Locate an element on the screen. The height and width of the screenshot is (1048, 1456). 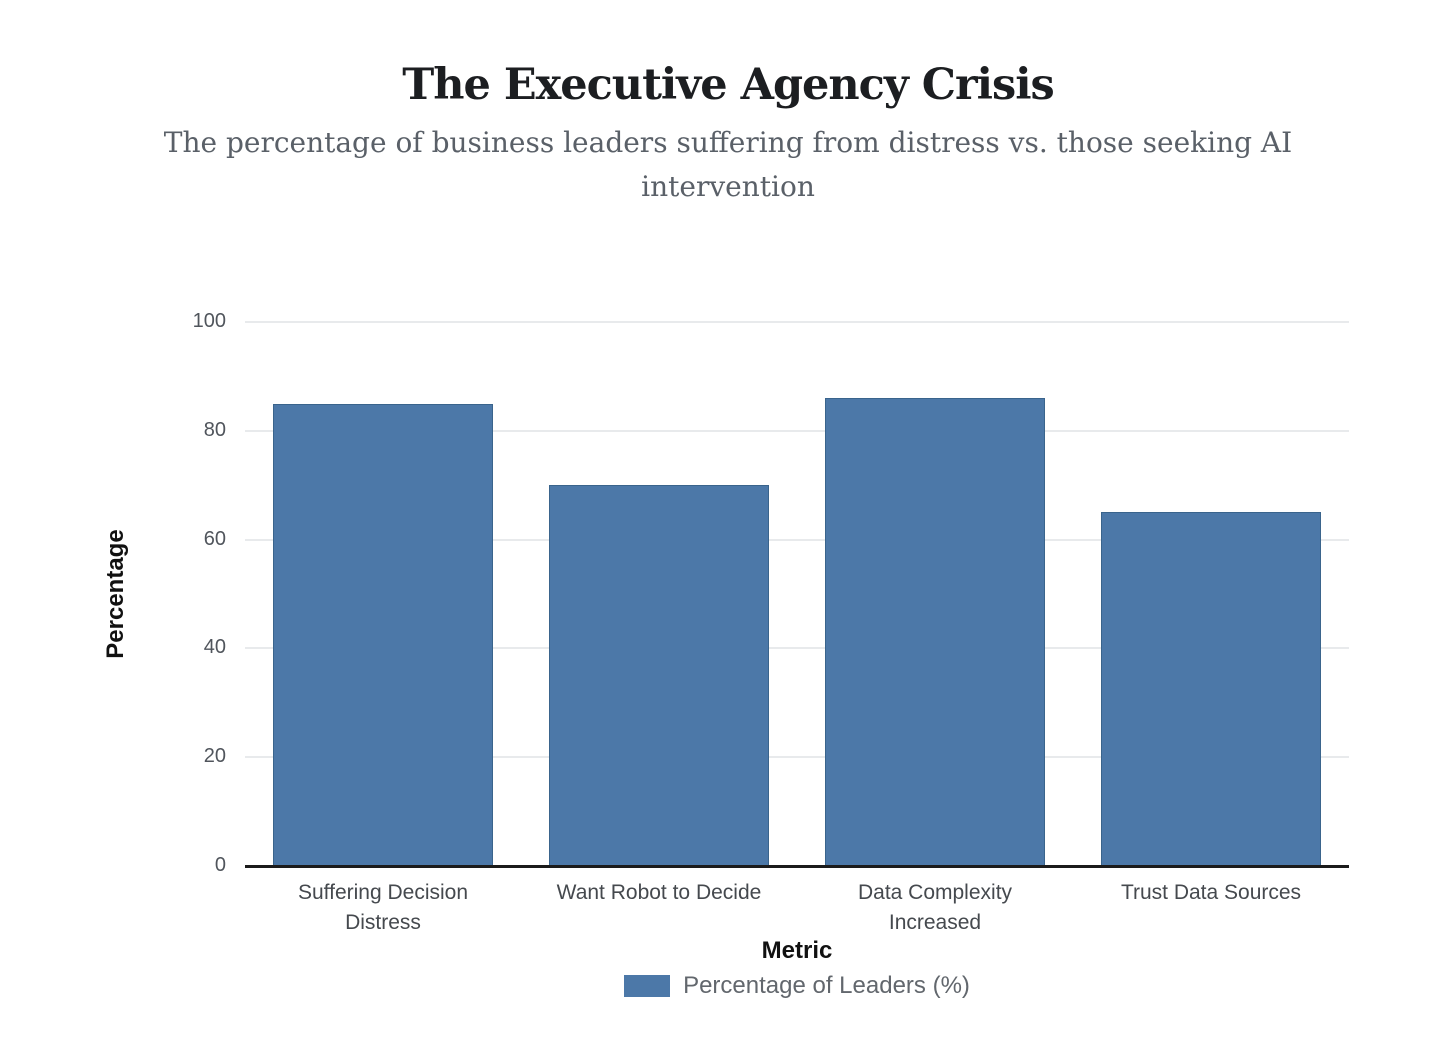
y-tick-label-60: 60 is located at coordinates (214, 538).